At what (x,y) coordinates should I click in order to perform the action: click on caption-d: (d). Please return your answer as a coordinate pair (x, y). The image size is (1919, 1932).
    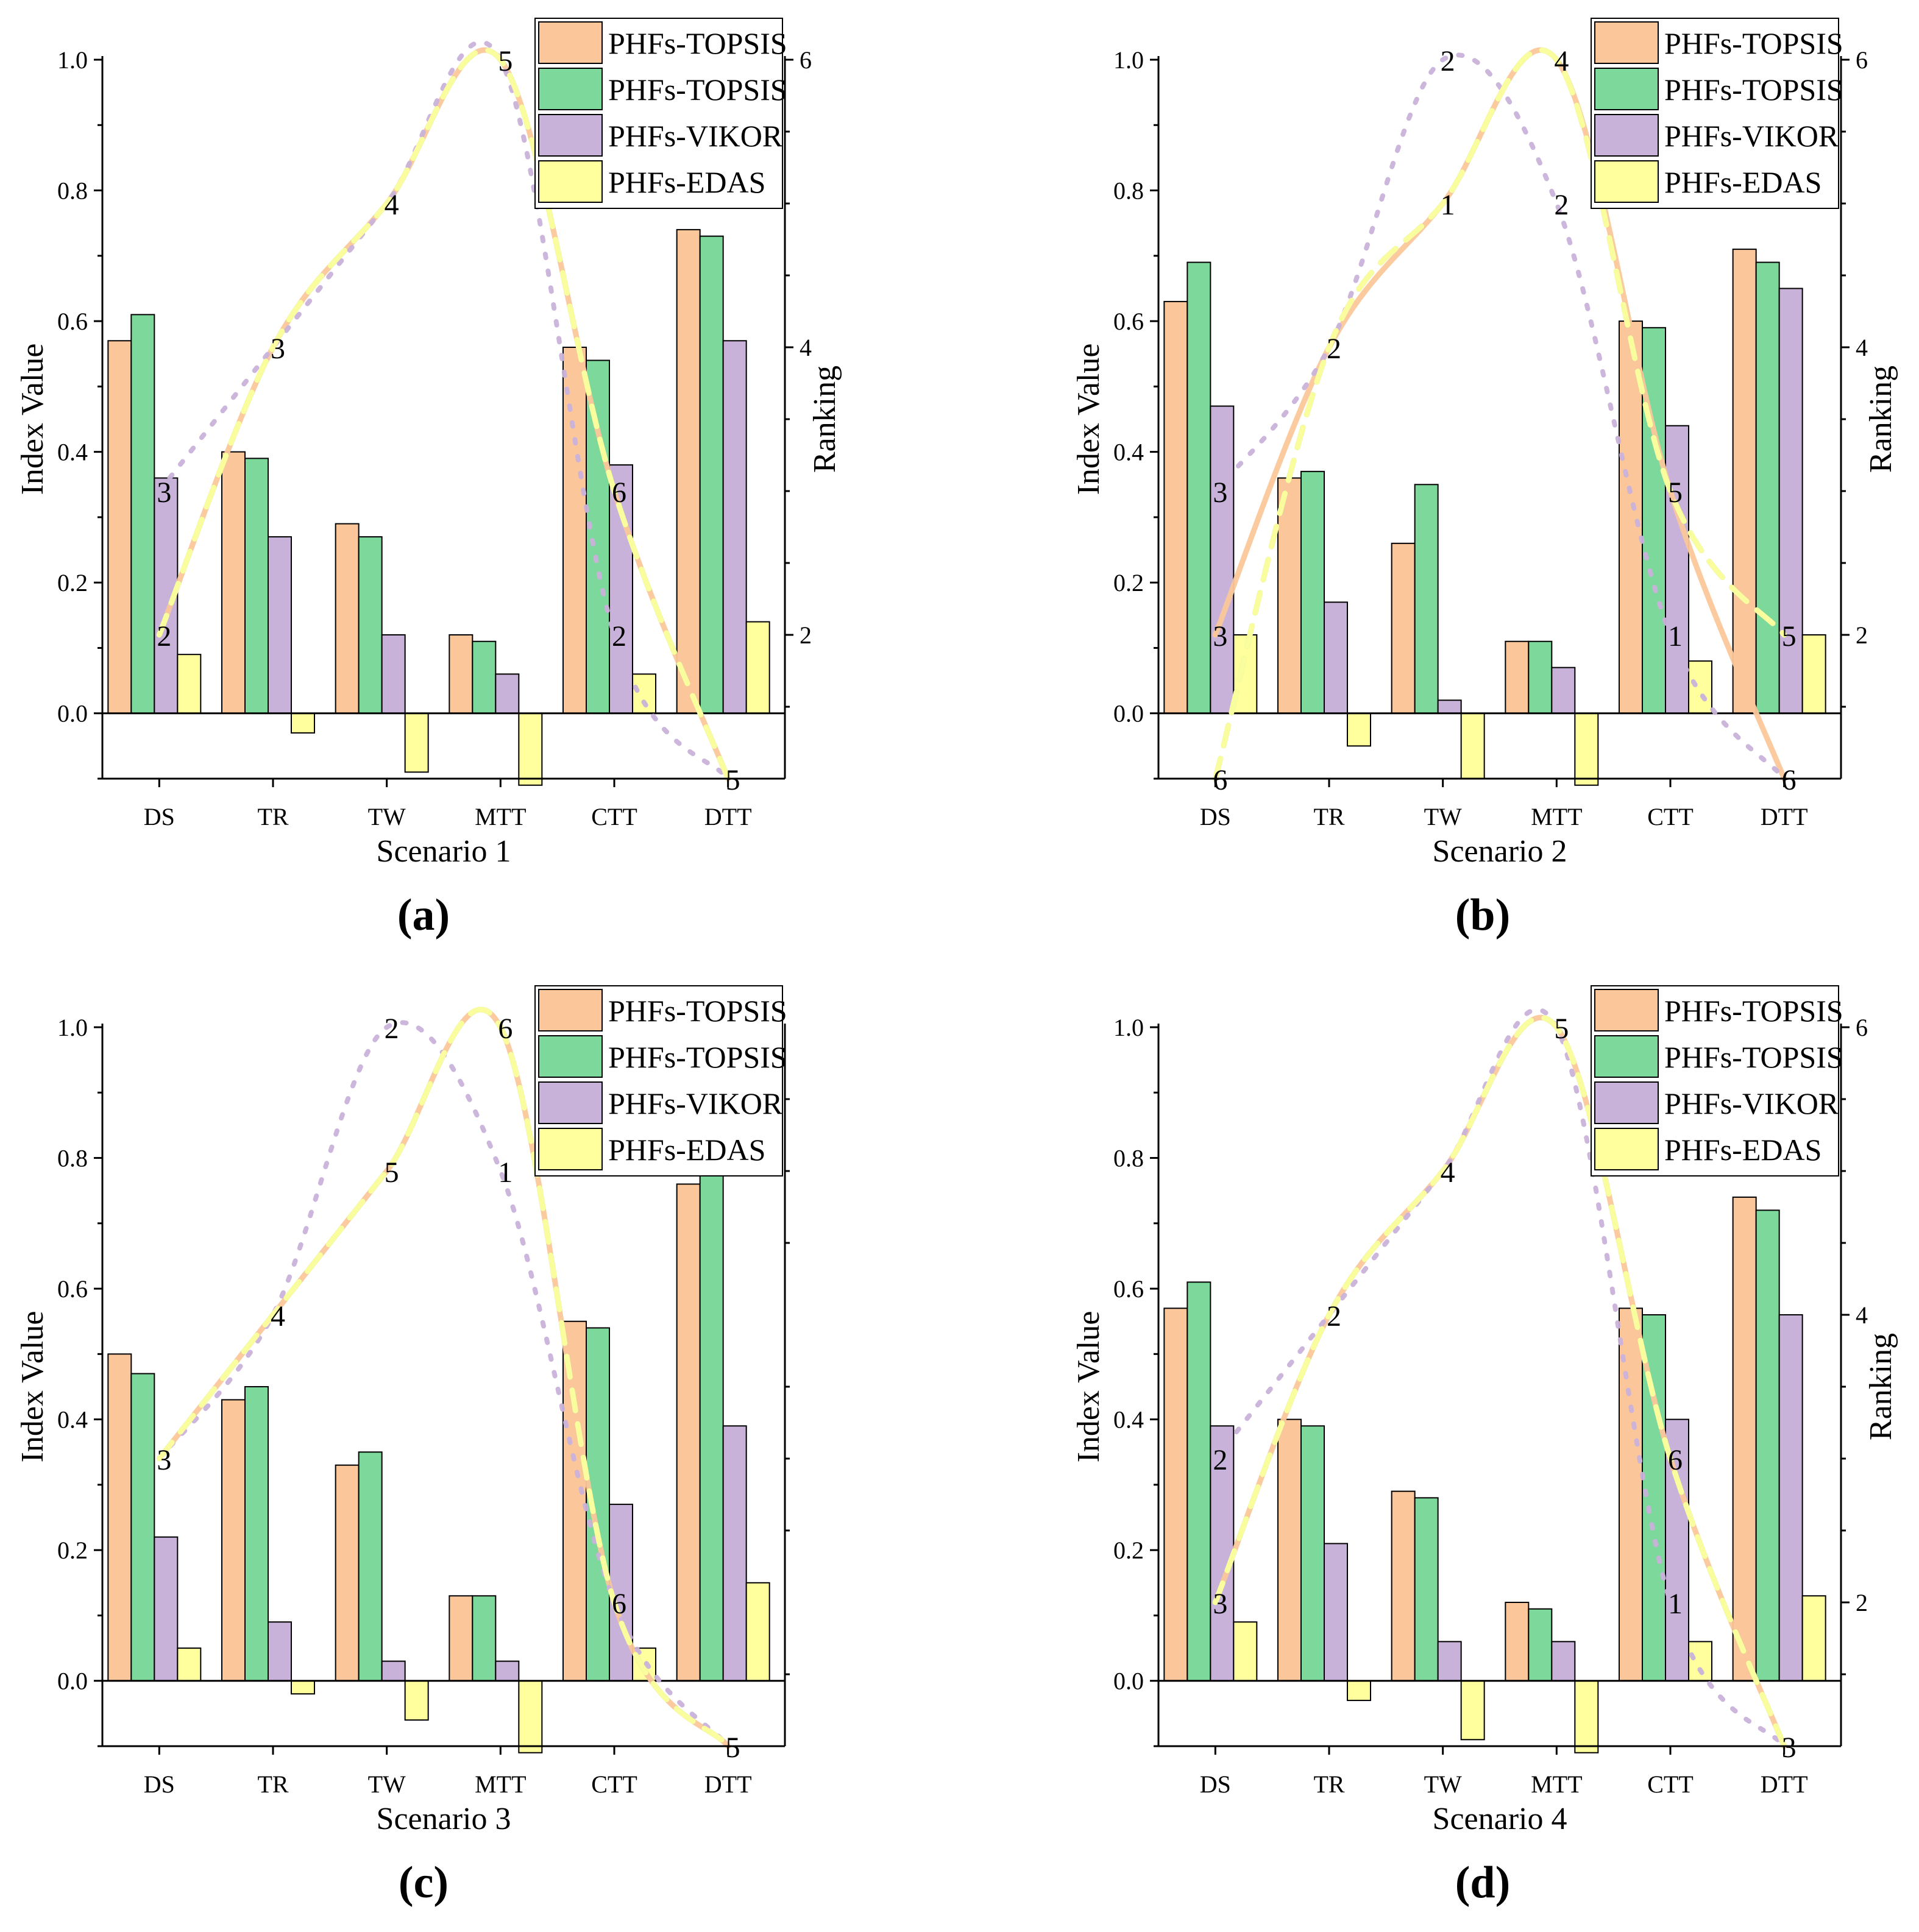
    Looking at the image, I should click on (1483, 1883).